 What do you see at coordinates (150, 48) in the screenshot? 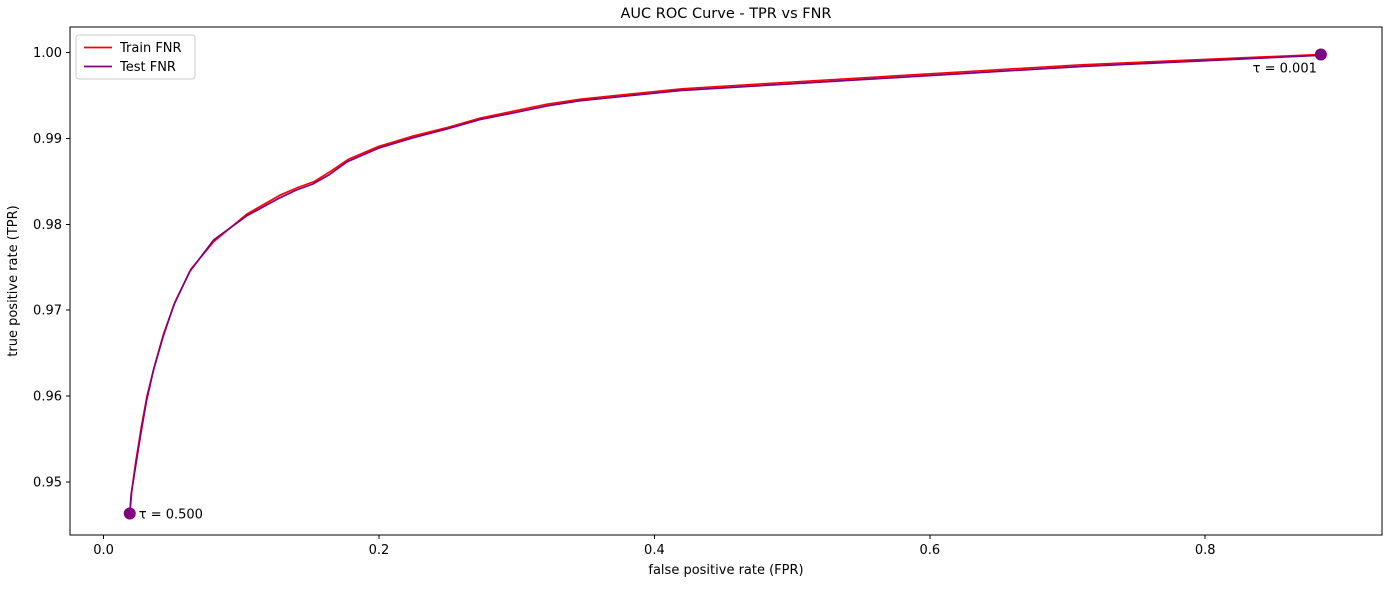
I see `legend-label-train: Train FNR` at bounding box center [150, 48].